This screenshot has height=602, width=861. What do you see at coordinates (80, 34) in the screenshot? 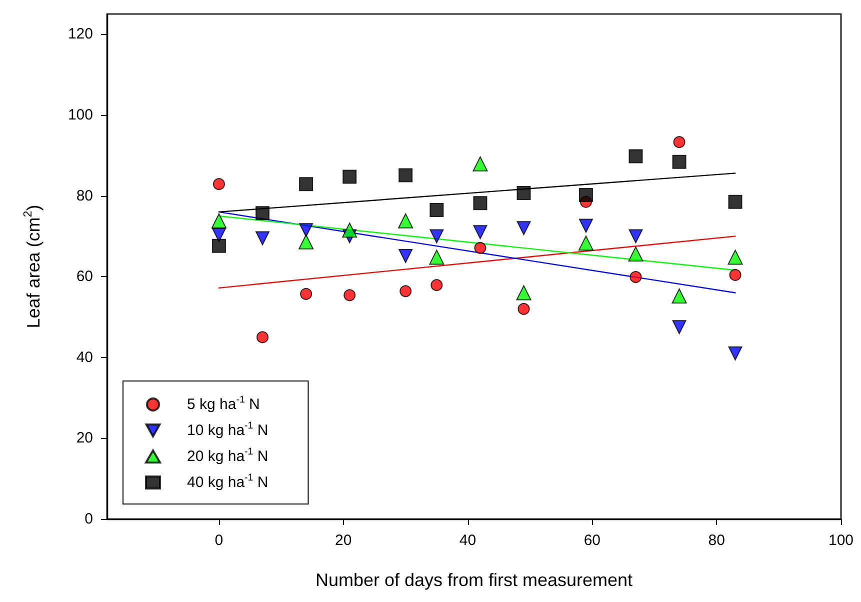
I see `y-tick-label: 120` at bounding box center [80, 34].